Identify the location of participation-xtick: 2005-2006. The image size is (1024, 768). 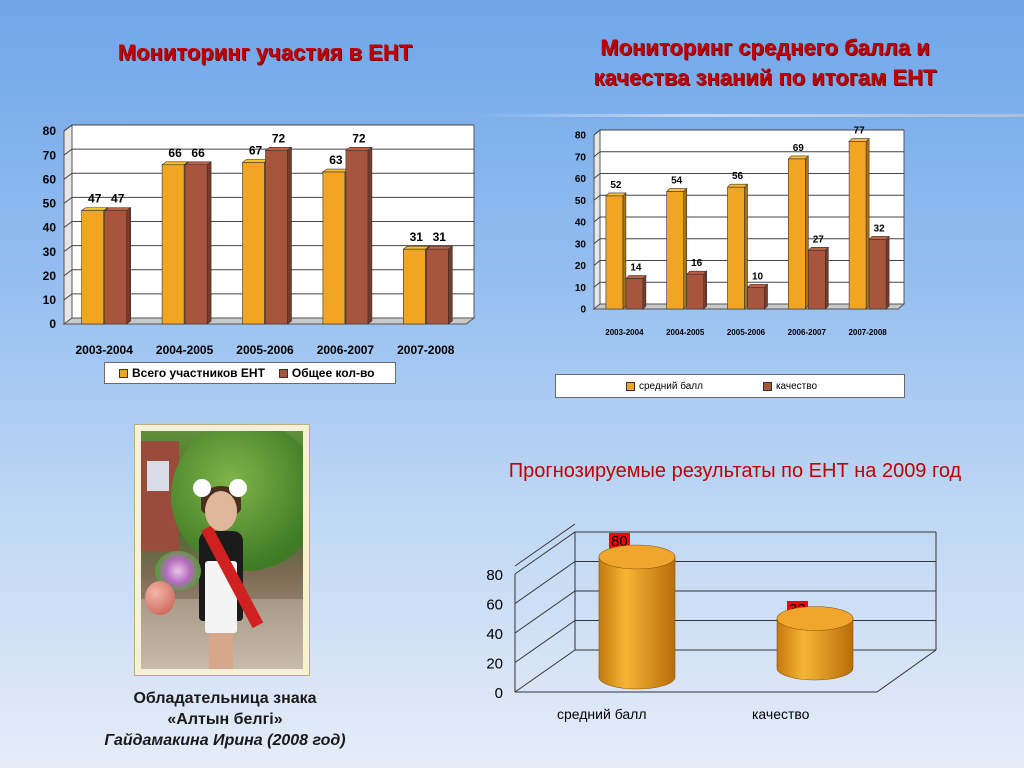
(265, 350).